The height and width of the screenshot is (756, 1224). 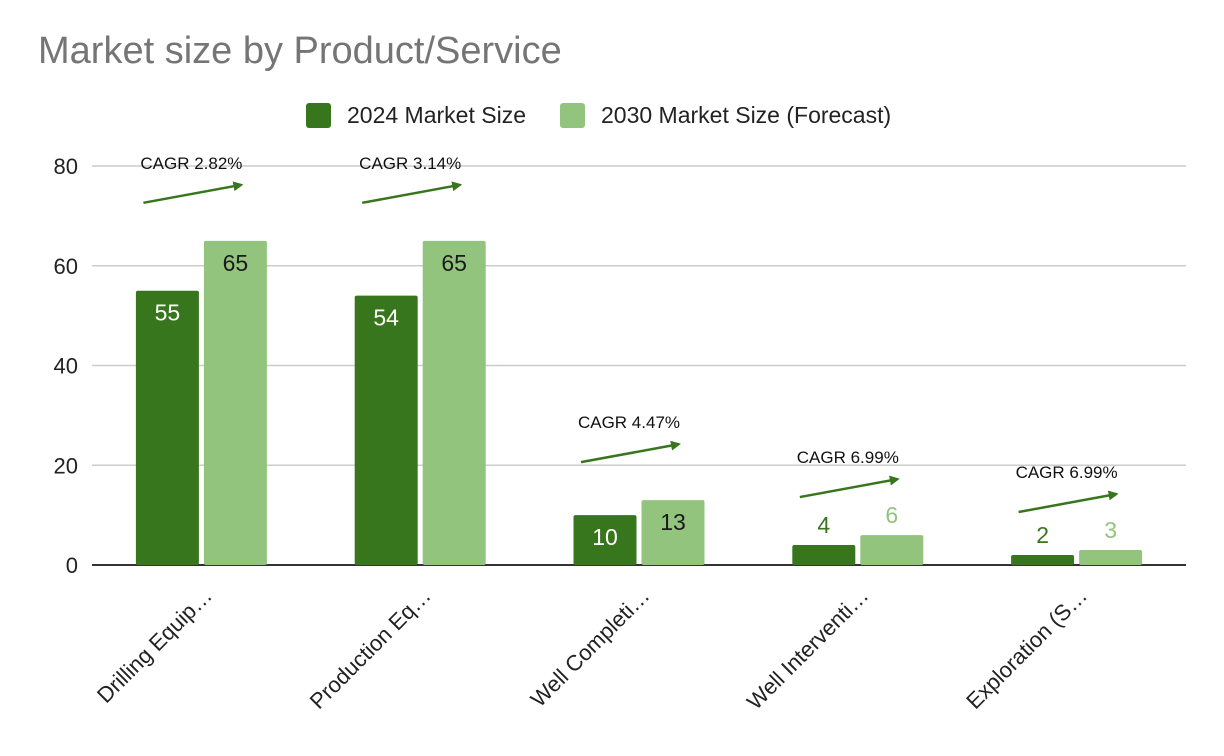 What do you see at coordinates (436, 114) in the screenshot?
I see `legend-label-2024: 2024 Market Size` at bounding box center [436, 114].